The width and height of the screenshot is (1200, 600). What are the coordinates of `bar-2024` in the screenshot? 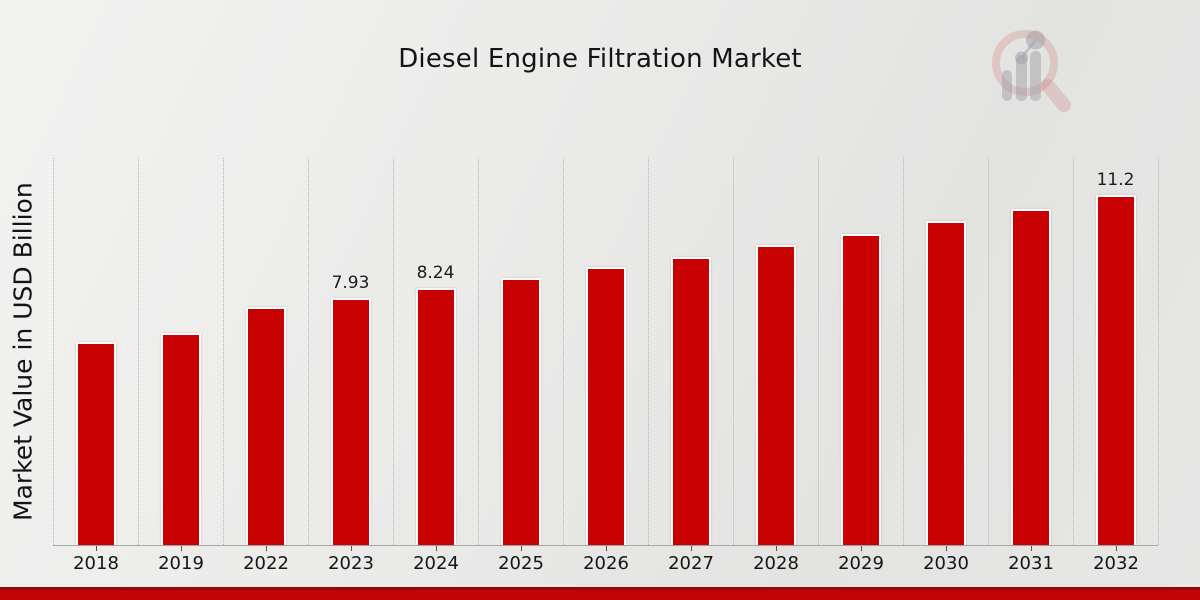 It's located at (435, 416).